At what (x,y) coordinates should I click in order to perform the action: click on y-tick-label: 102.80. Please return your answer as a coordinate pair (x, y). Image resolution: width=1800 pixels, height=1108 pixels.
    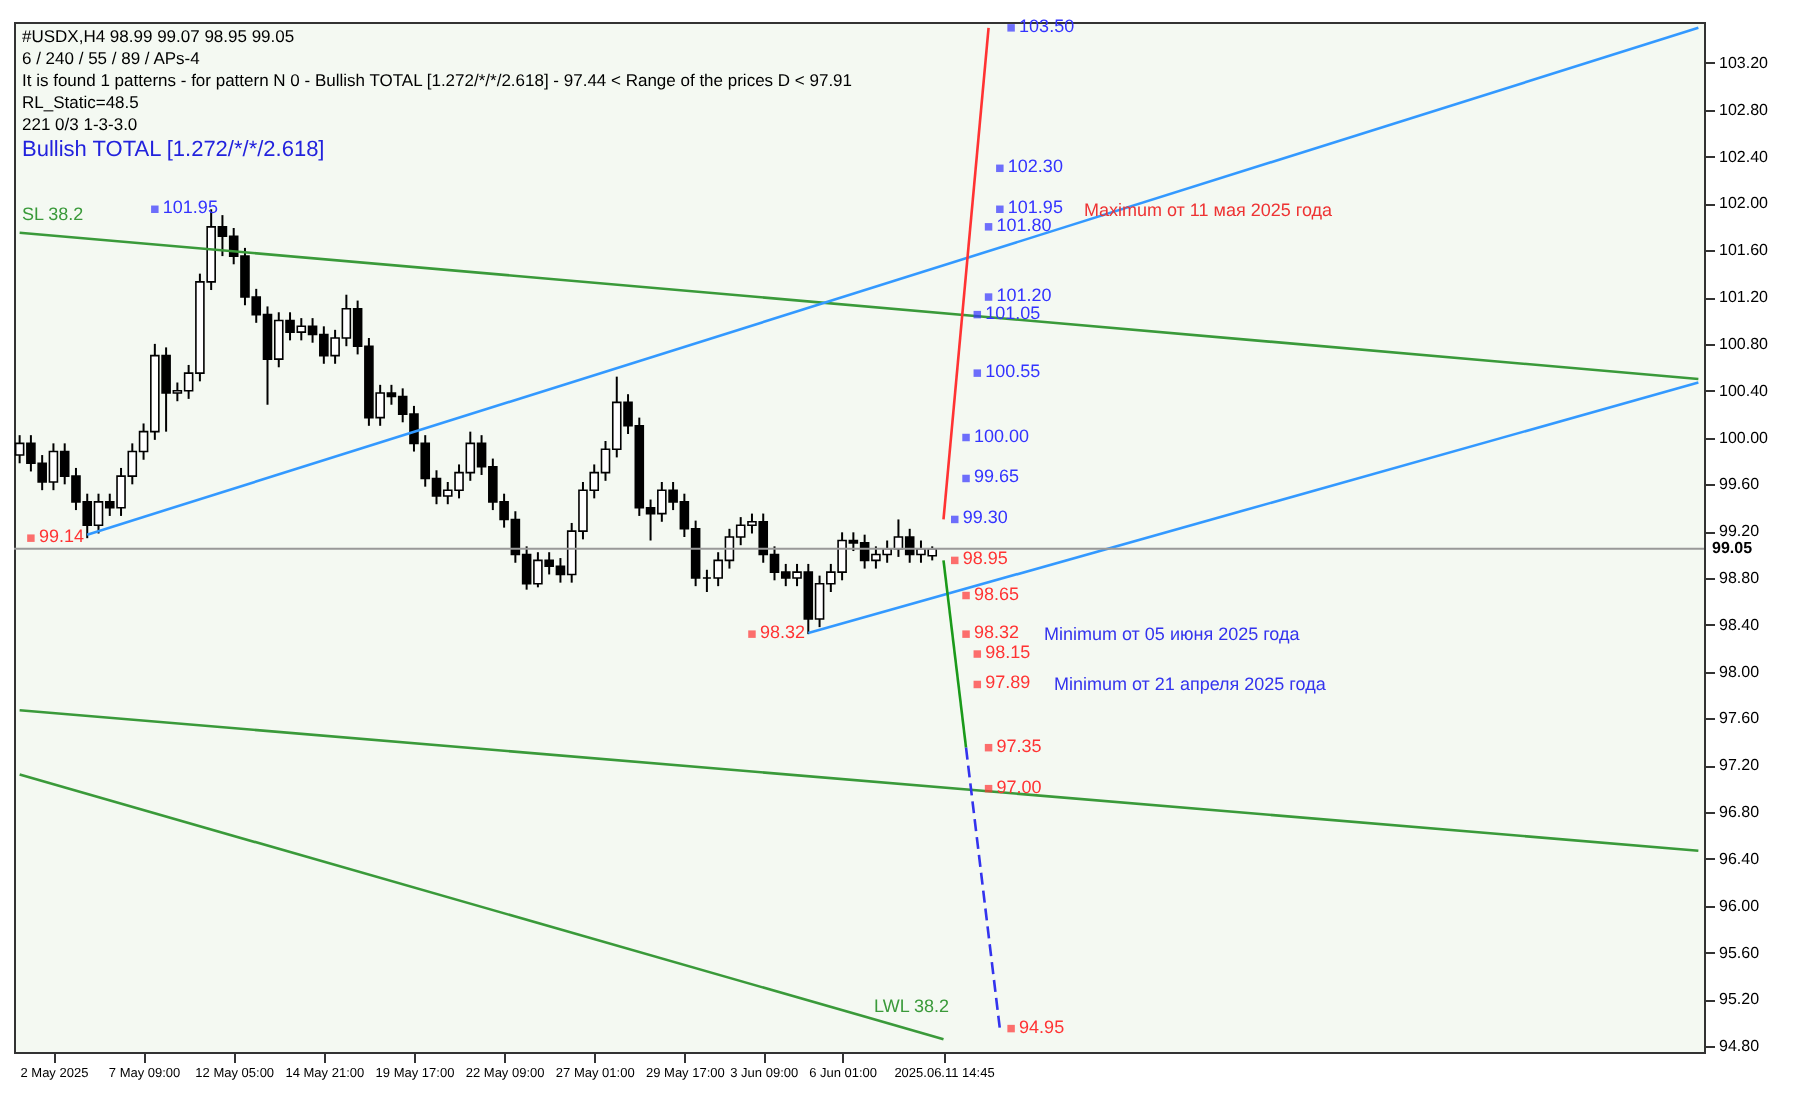
    Looking at the image, I should click on (1744, 109).